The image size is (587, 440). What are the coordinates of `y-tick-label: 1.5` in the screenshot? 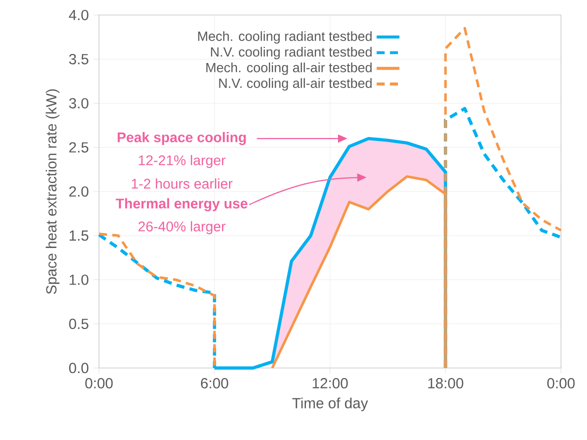 It's located at (79, 235).